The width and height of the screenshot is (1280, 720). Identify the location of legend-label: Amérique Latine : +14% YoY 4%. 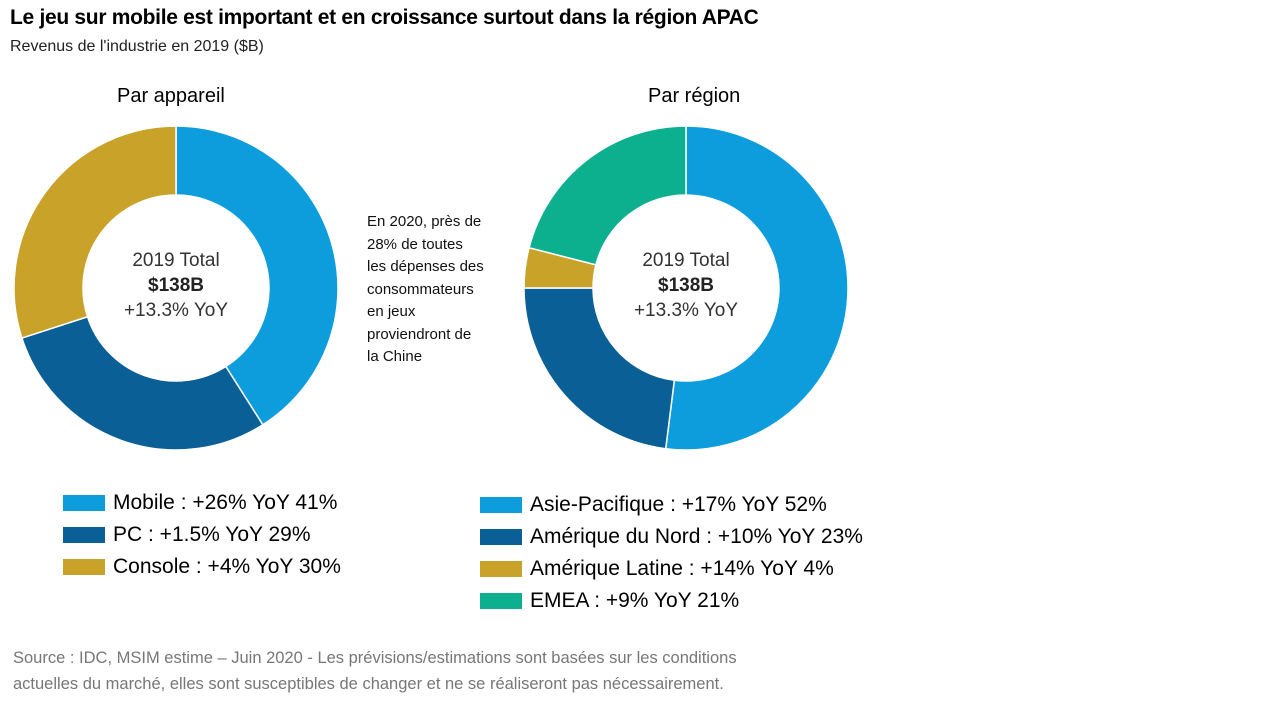
(682, 568).